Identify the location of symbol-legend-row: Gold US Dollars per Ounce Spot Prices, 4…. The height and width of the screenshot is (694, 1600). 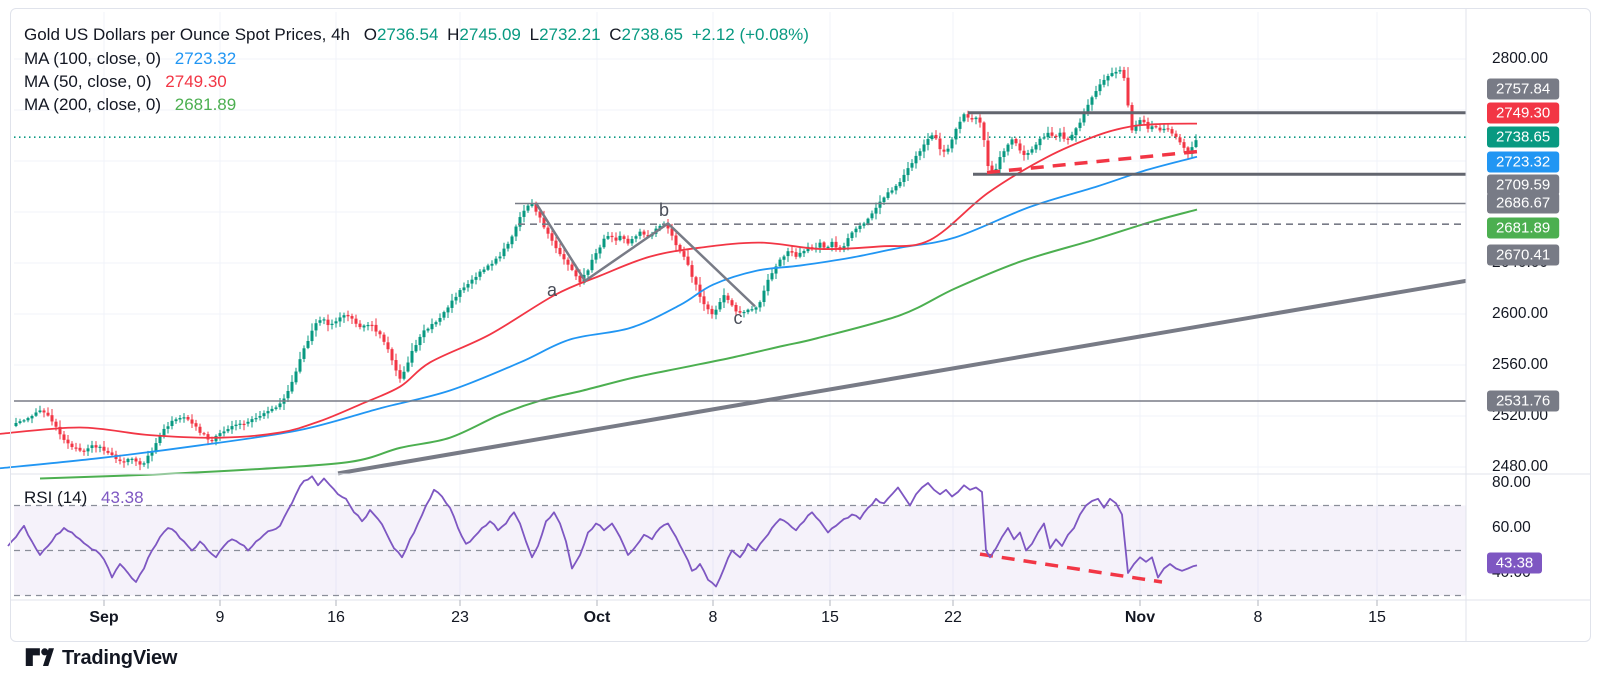
(416, 35).